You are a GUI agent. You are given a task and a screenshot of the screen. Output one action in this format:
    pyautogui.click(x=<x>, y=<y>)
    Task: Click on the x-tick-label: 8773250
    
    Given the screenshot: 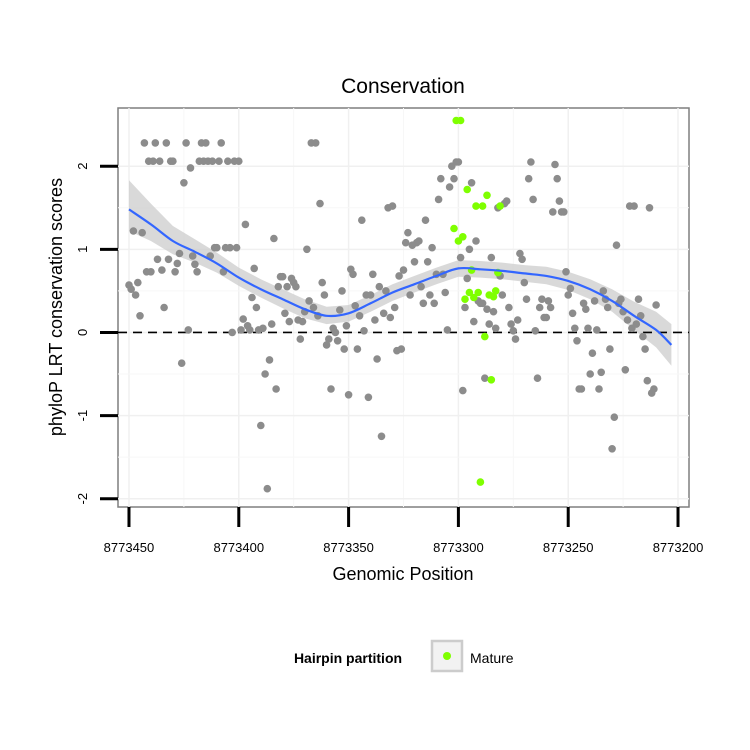 What is the action you would take?
    pyautogui.click(x=568, y=547)
    